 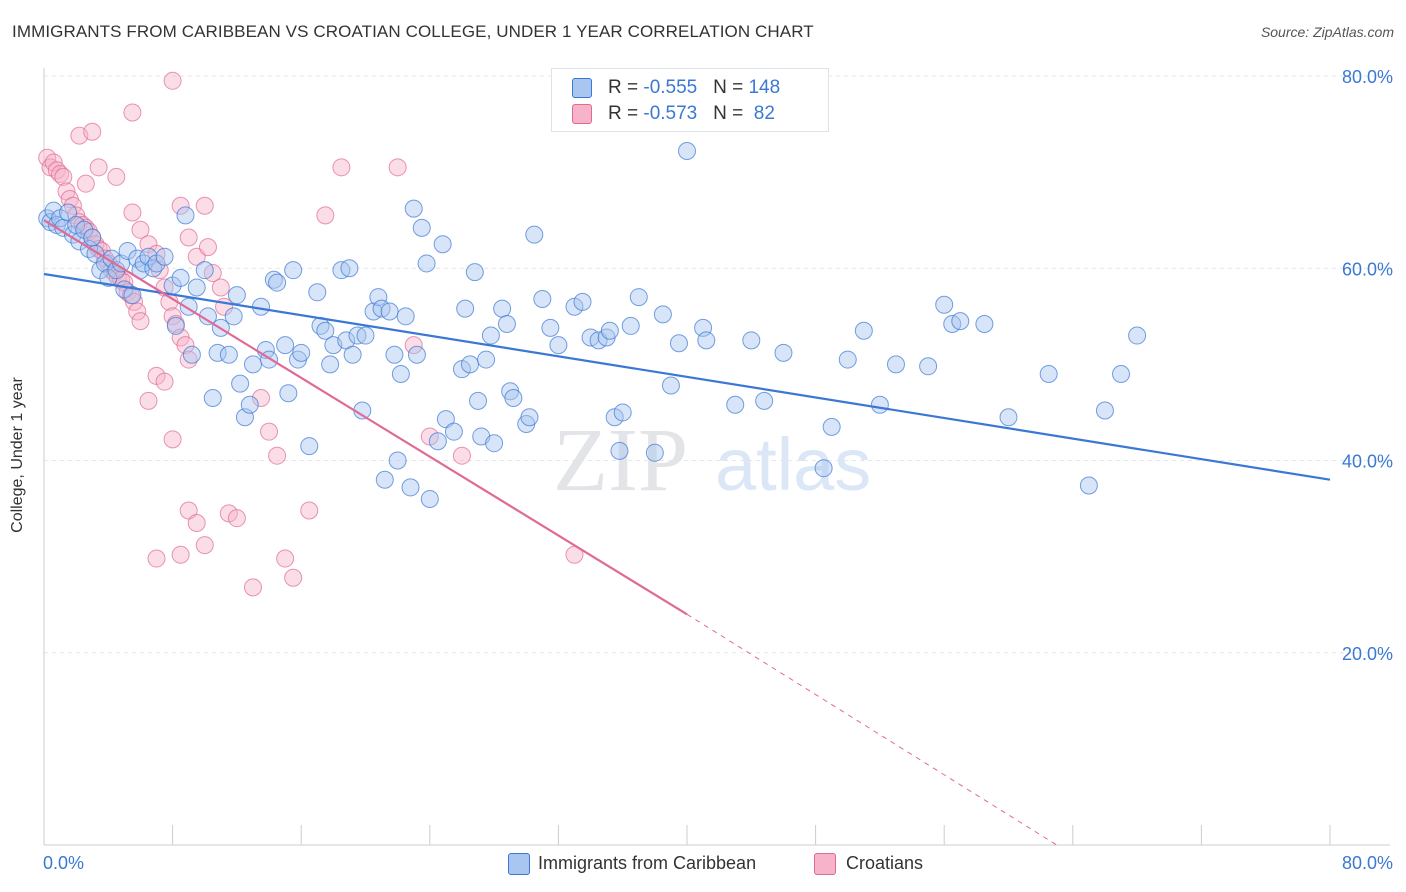 I want to click on legend-r-value: -0.573, so click(x=670, y=113).